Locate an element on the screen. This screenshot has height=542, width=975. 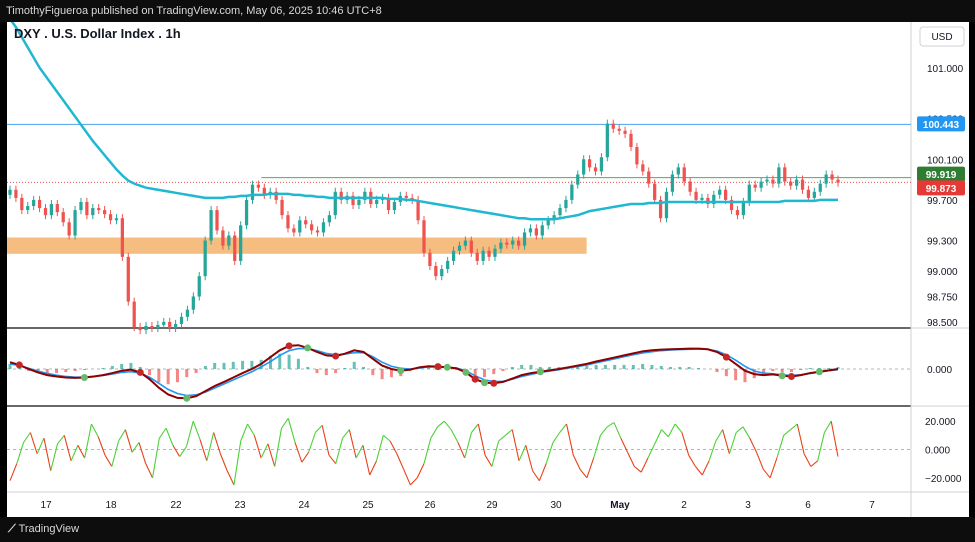
price-tick-label: 99.000 is located at coordinates (942, 272).